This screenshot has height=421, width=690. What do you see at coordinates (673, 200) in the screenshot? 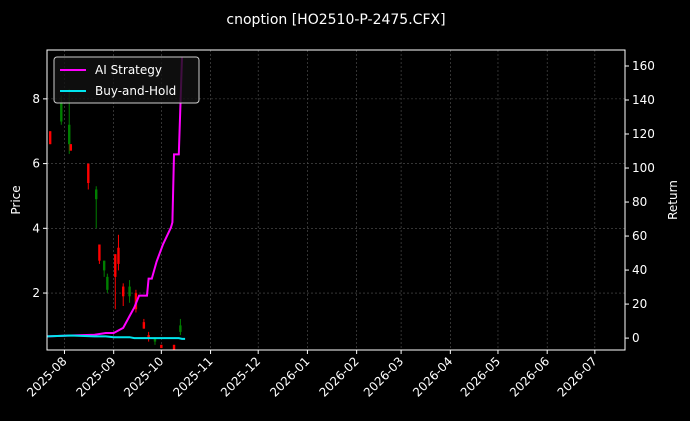
I see `y2-axis-label: Return` at bounding box center [673, 200].